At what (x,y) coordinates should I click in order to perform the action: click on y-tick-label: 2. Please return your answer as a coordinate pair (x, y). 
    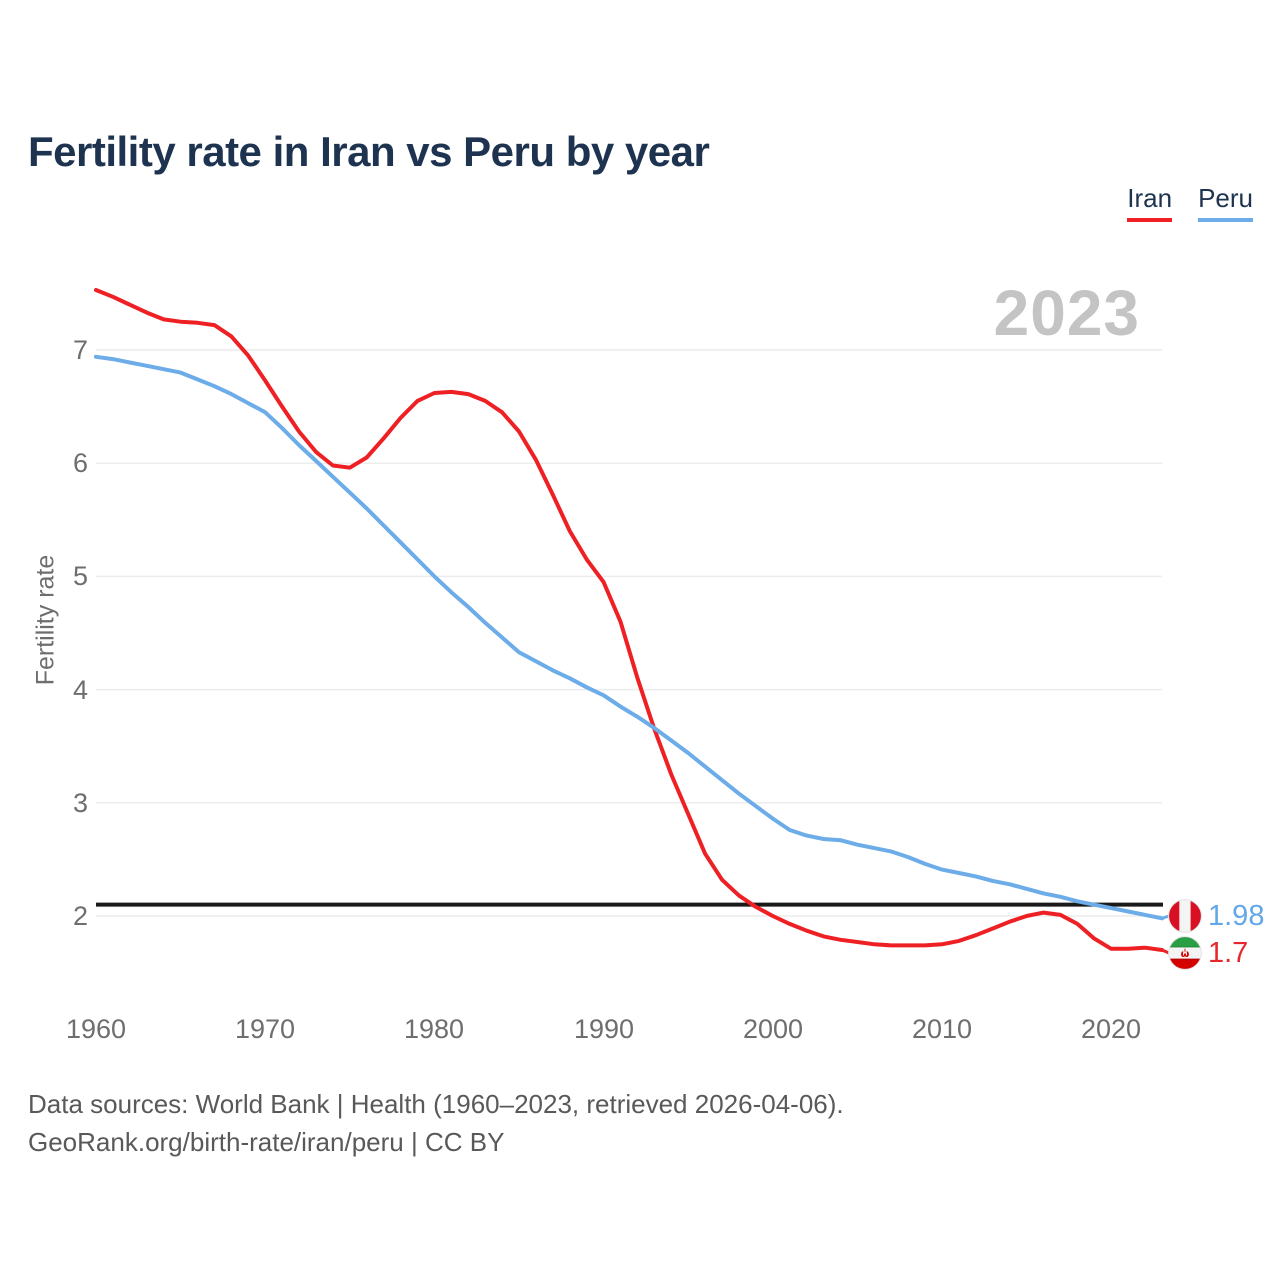
    Looking at the image, I should click on (80, 916).